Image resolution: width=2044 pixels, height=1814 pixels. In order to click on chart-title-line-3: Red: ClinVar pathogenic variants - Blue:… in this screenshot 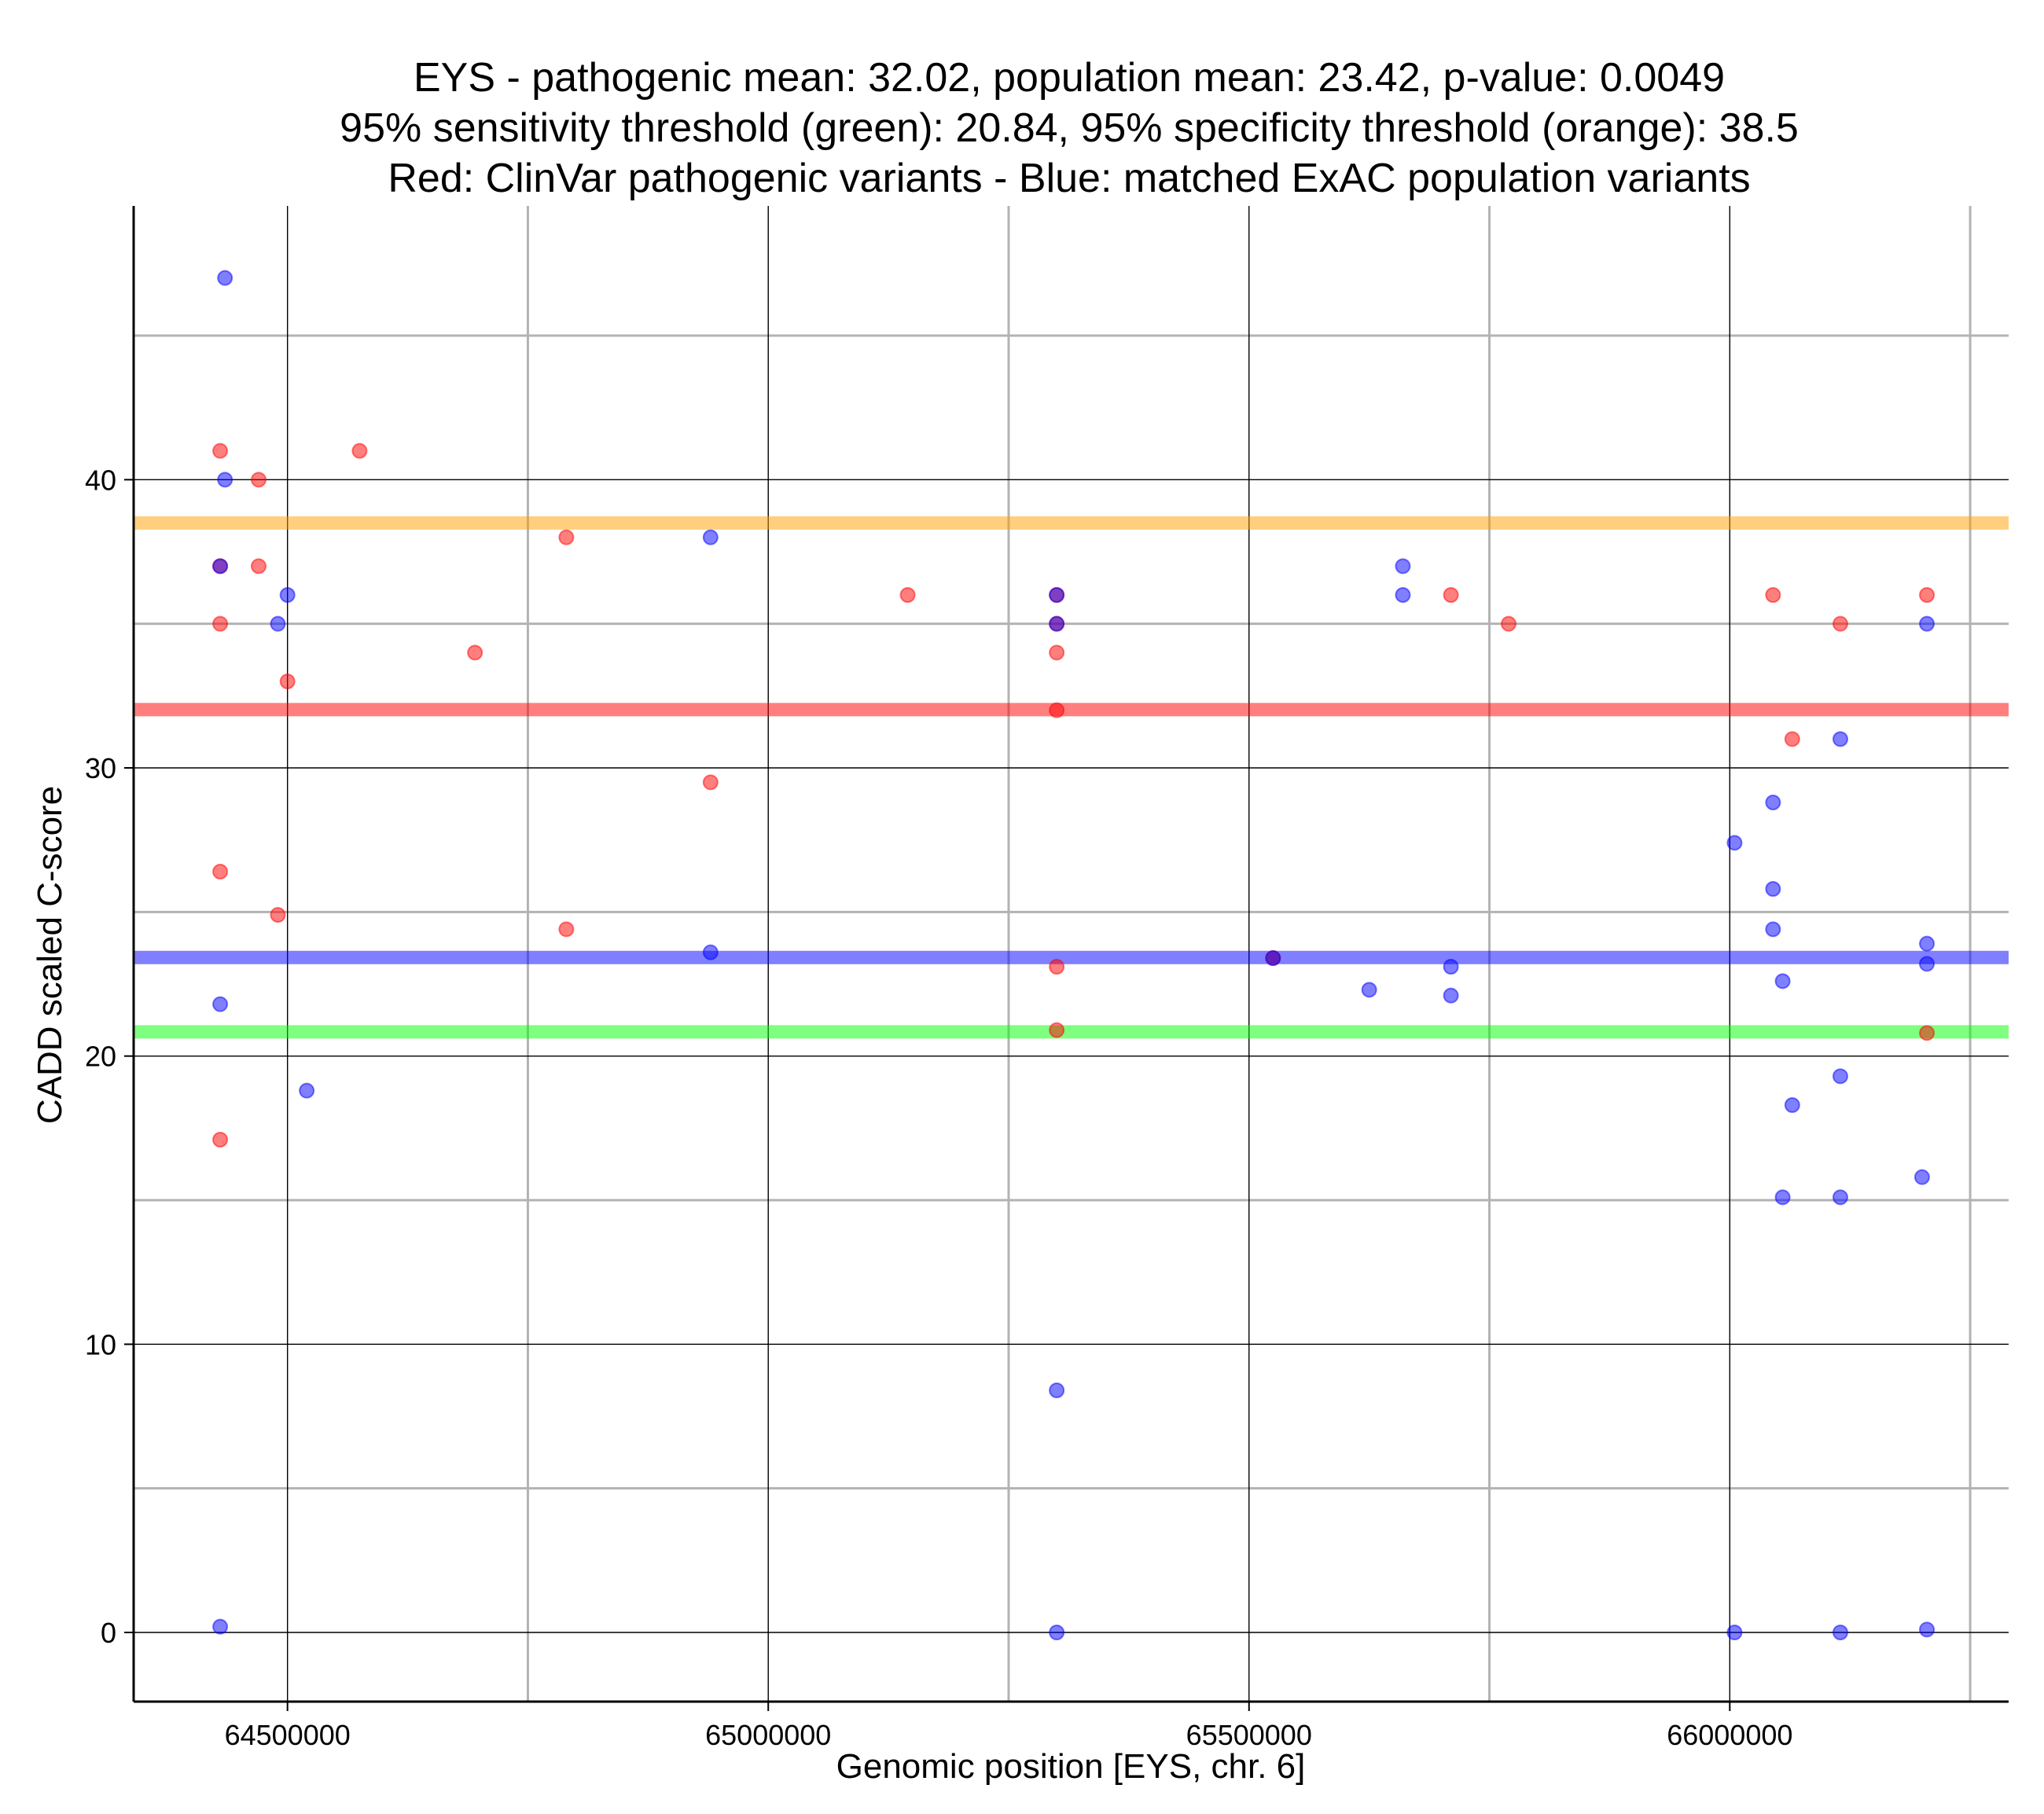, I will do `click(1069, 178)`.